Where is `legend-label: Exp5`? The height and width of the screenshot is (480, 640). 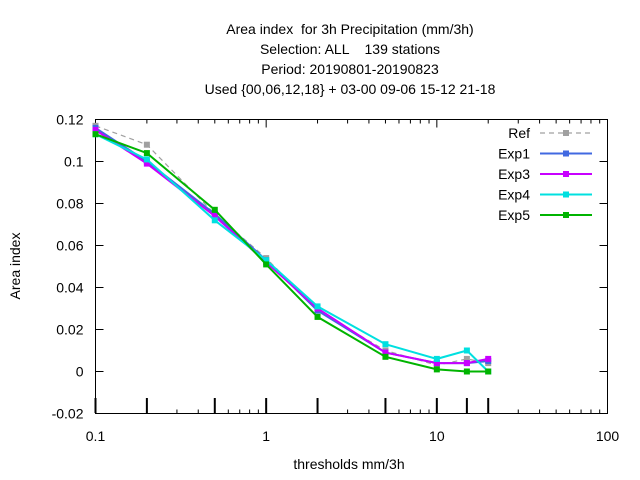
legend-label: Exp5 is located at coordinates (514, 215).